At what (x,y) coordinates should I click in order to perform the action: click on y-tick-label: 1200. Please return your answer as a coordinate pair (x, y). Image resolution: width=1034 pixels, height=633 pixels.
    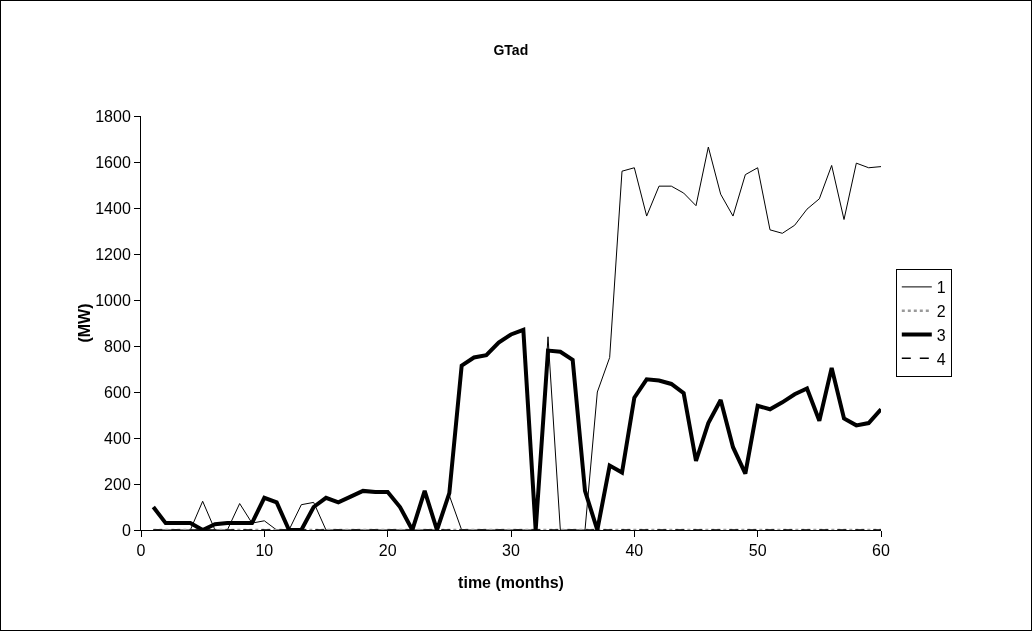
    Looking at the image, I should click on (113, 254).